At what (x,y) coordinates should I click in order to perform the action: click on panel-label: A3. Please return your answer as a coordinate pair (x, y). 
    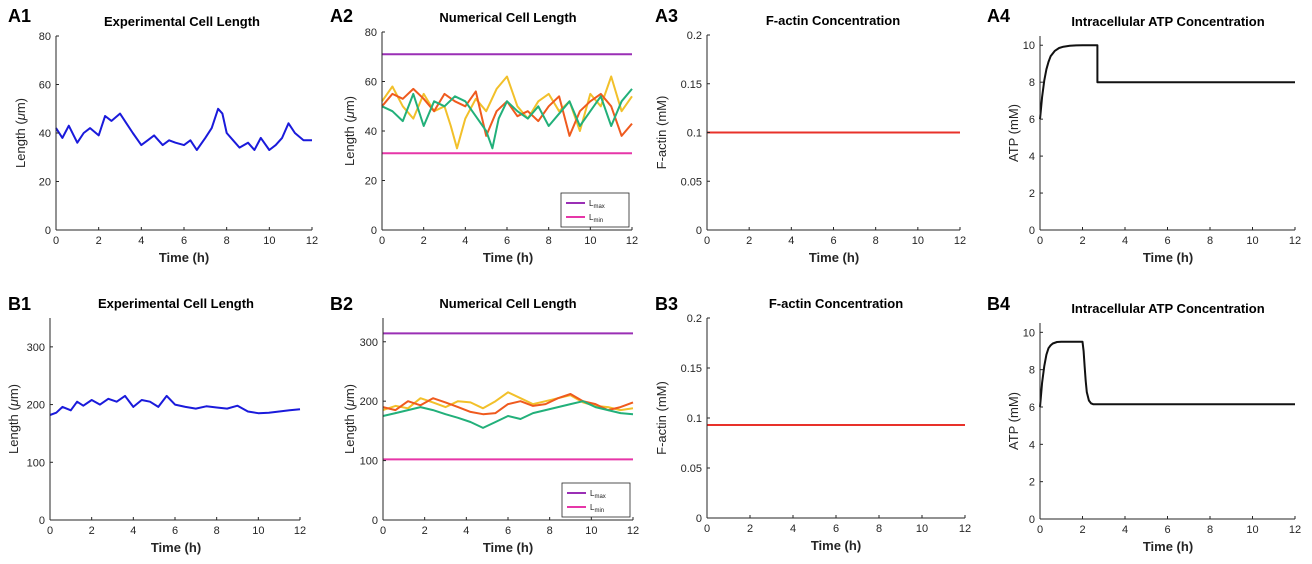
    Looking at the image, I should click on (666, 16).